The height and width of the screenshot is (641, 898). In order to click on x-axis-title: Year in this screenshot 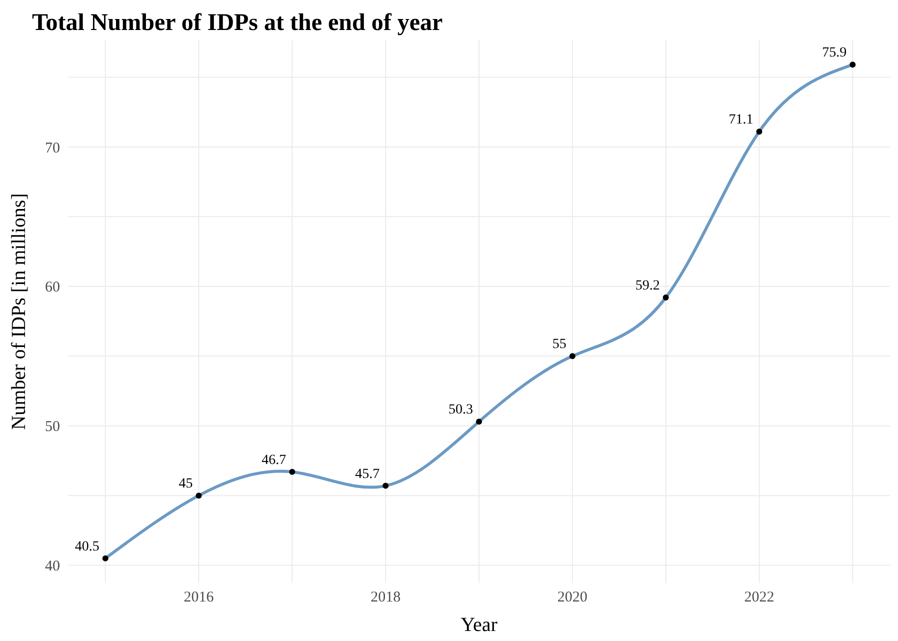, I will do `click(479, 625)`.